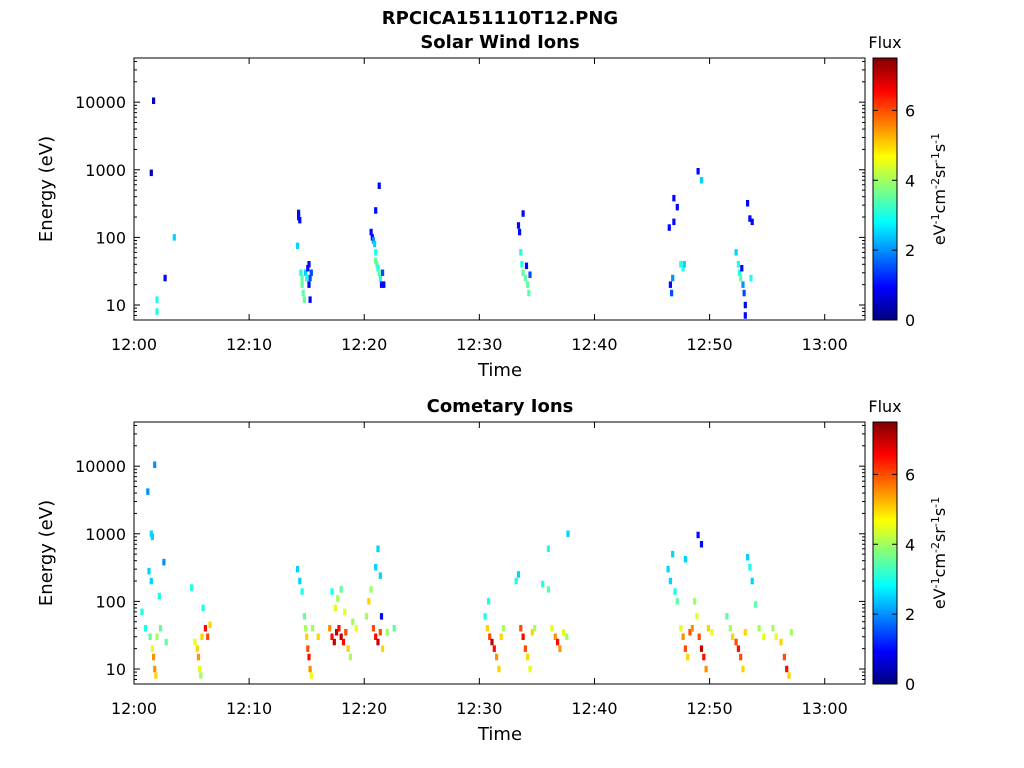 The height and width of the screenshot is (768, 1024). I want to click on colorbar-tick-label: 2, so click(910, 614).